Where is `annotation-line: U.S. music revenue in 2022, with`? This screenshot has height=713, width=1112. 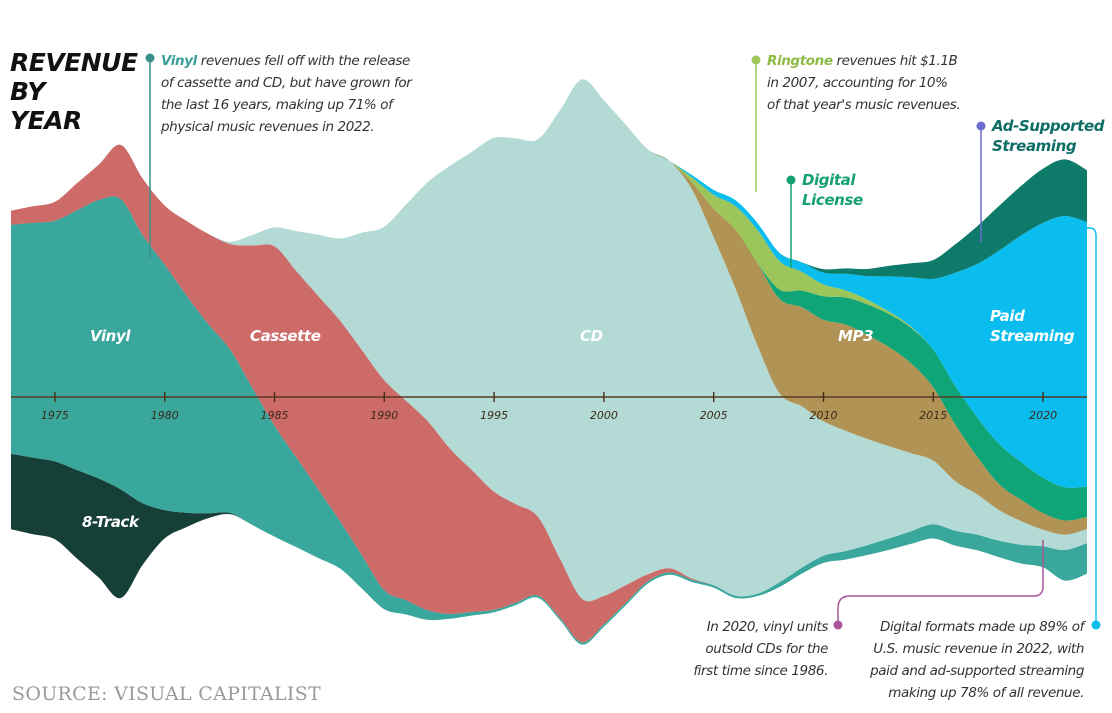 annotation-line: U.S. music revenue in 2022, with is located at coordinates (978, 649).